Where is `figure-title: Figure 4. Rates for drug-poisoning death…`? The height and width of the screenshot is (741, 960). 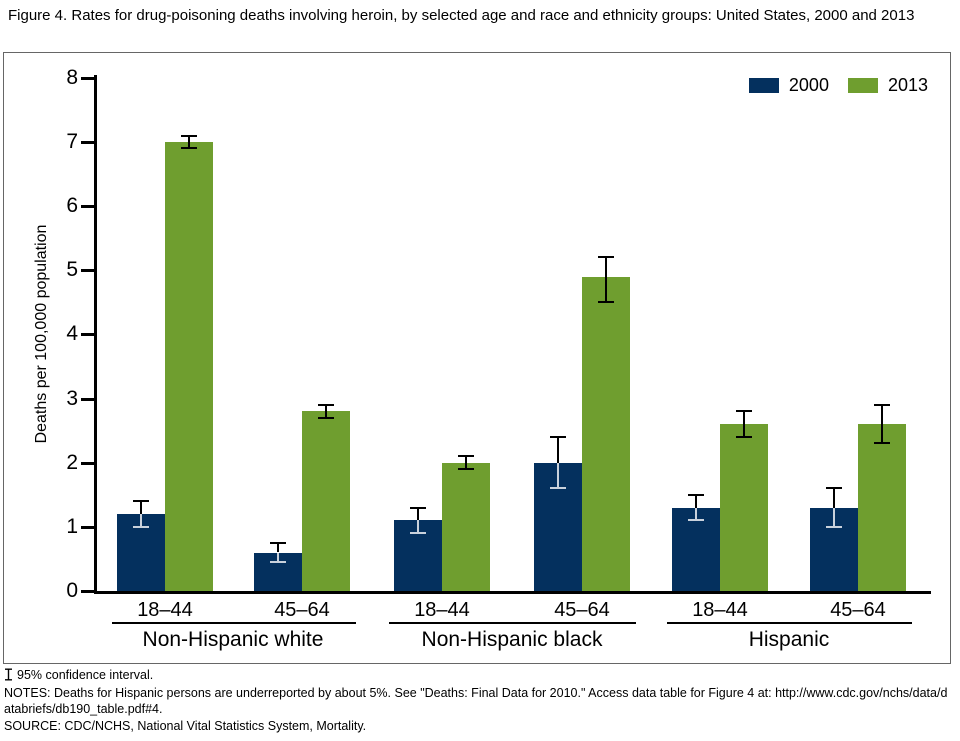 figure-title: Figure 4. Rates for drug-poisoning death… is located at coordinates (461, 15).